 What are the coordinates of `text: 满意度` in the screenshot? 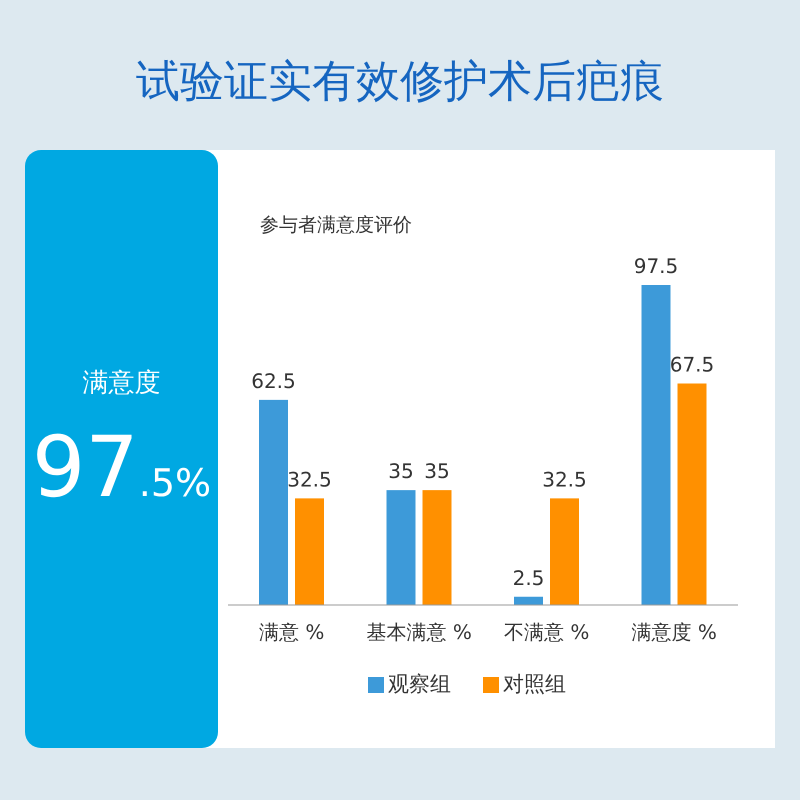 It's located at (122, 383).